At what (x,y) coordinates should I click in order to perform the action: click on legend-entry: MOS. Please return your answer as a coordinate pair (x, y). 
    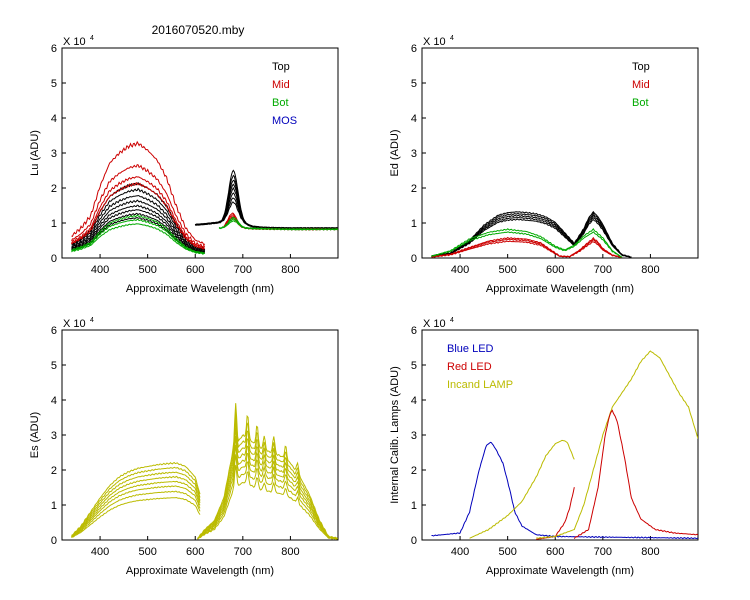
    Looking at the image, I should click on (284, 121).